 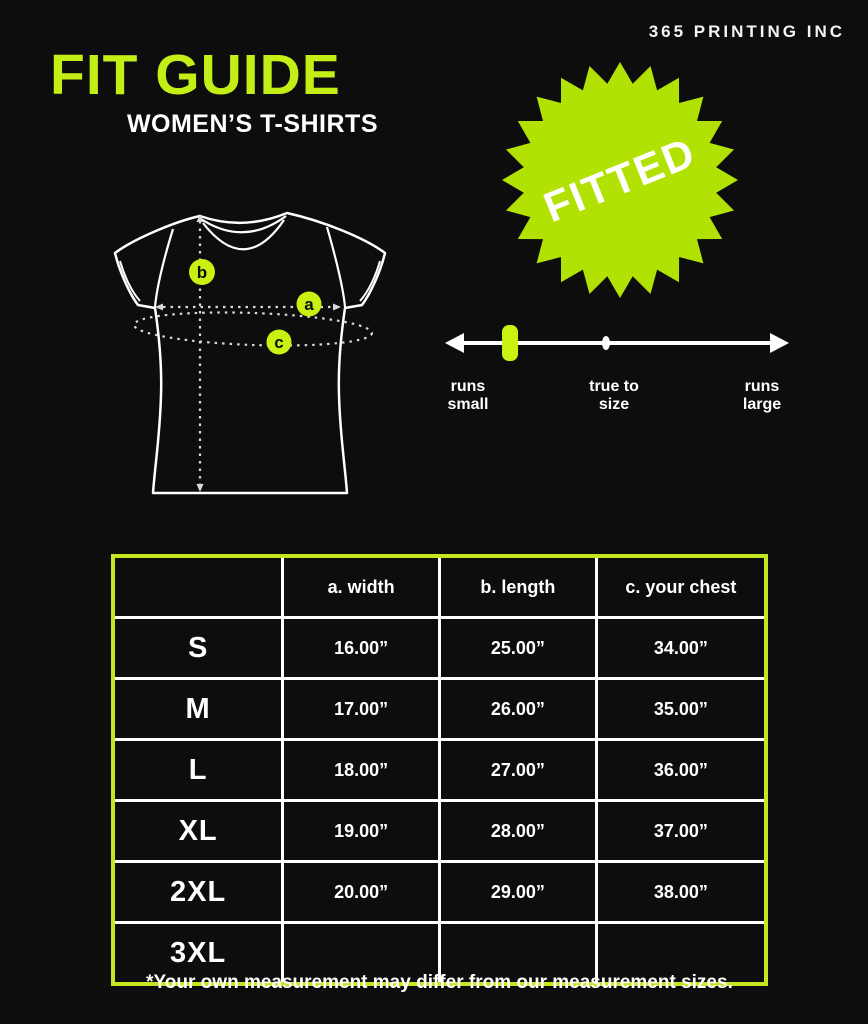 I want to click on cell-length, so click(x=517, y=953).